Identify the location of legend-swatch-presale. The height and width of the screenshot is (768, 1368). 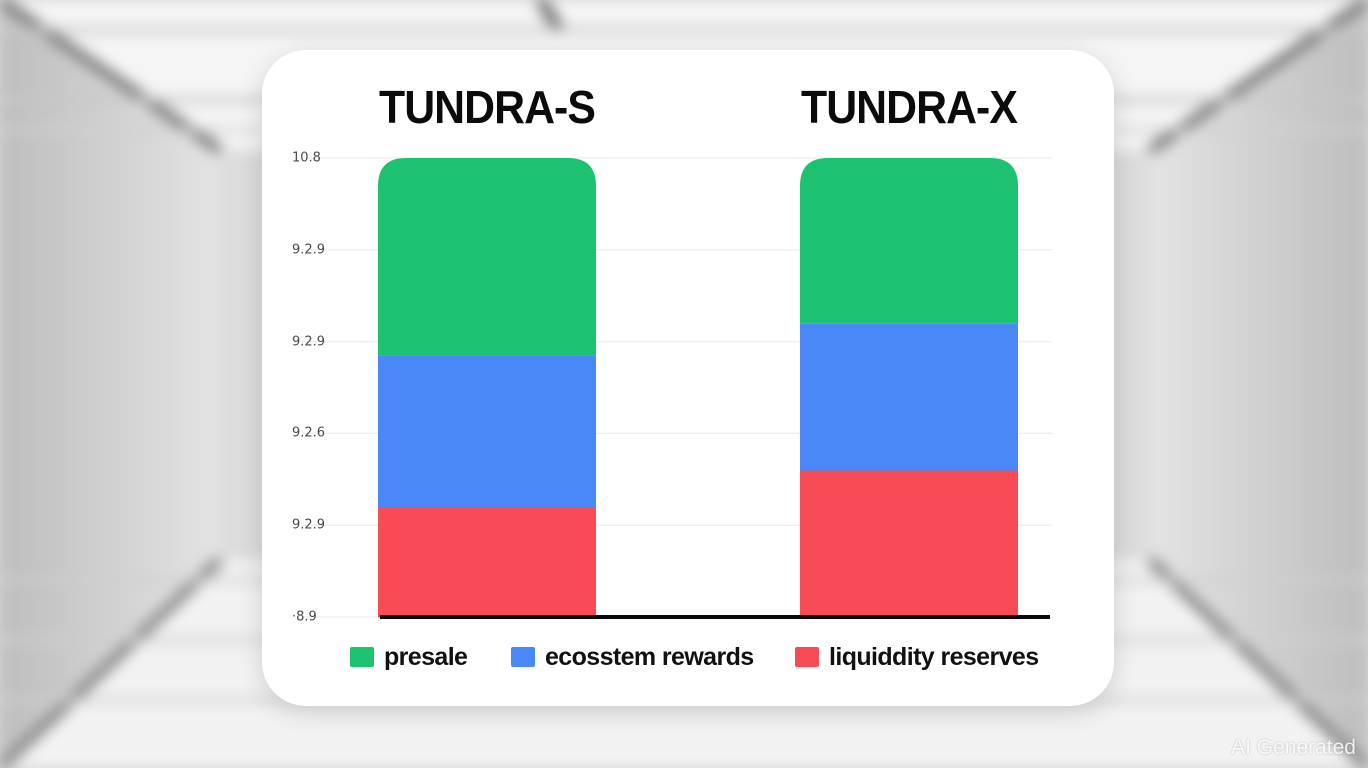
(362, 657).